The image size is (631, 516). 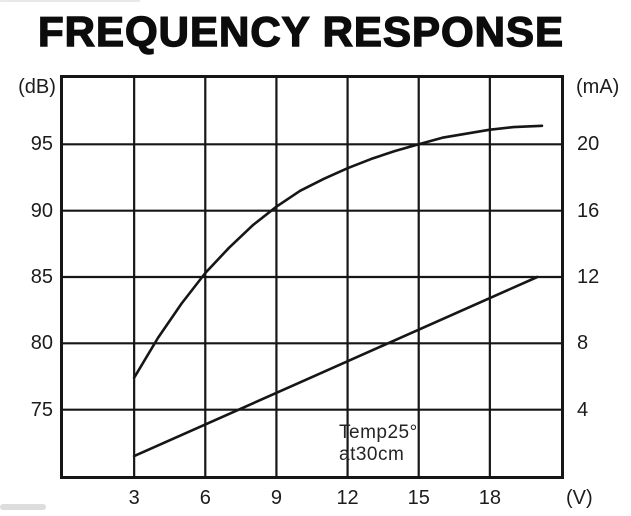 What do you see at coordinates (300, 31) in the screenshot?
I see `page-title: FREQUENCY RESPONSE` at bounding box center [300, 31].